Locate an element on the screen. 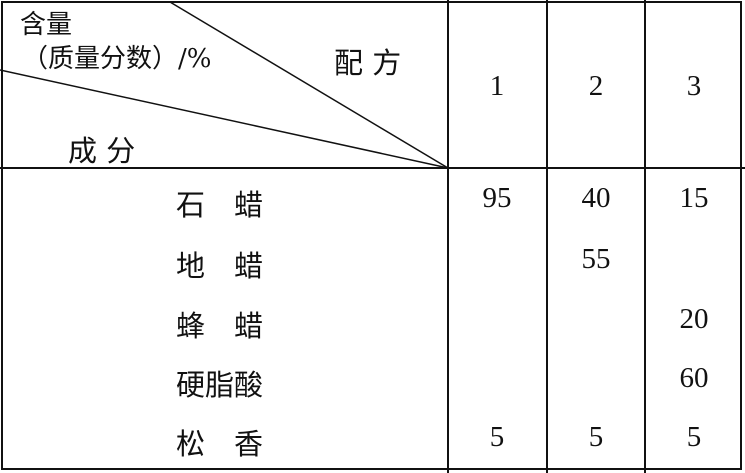 This screenshot has width=745, height=473. row-value-cell: 95 is located at coordinates (497, 198).